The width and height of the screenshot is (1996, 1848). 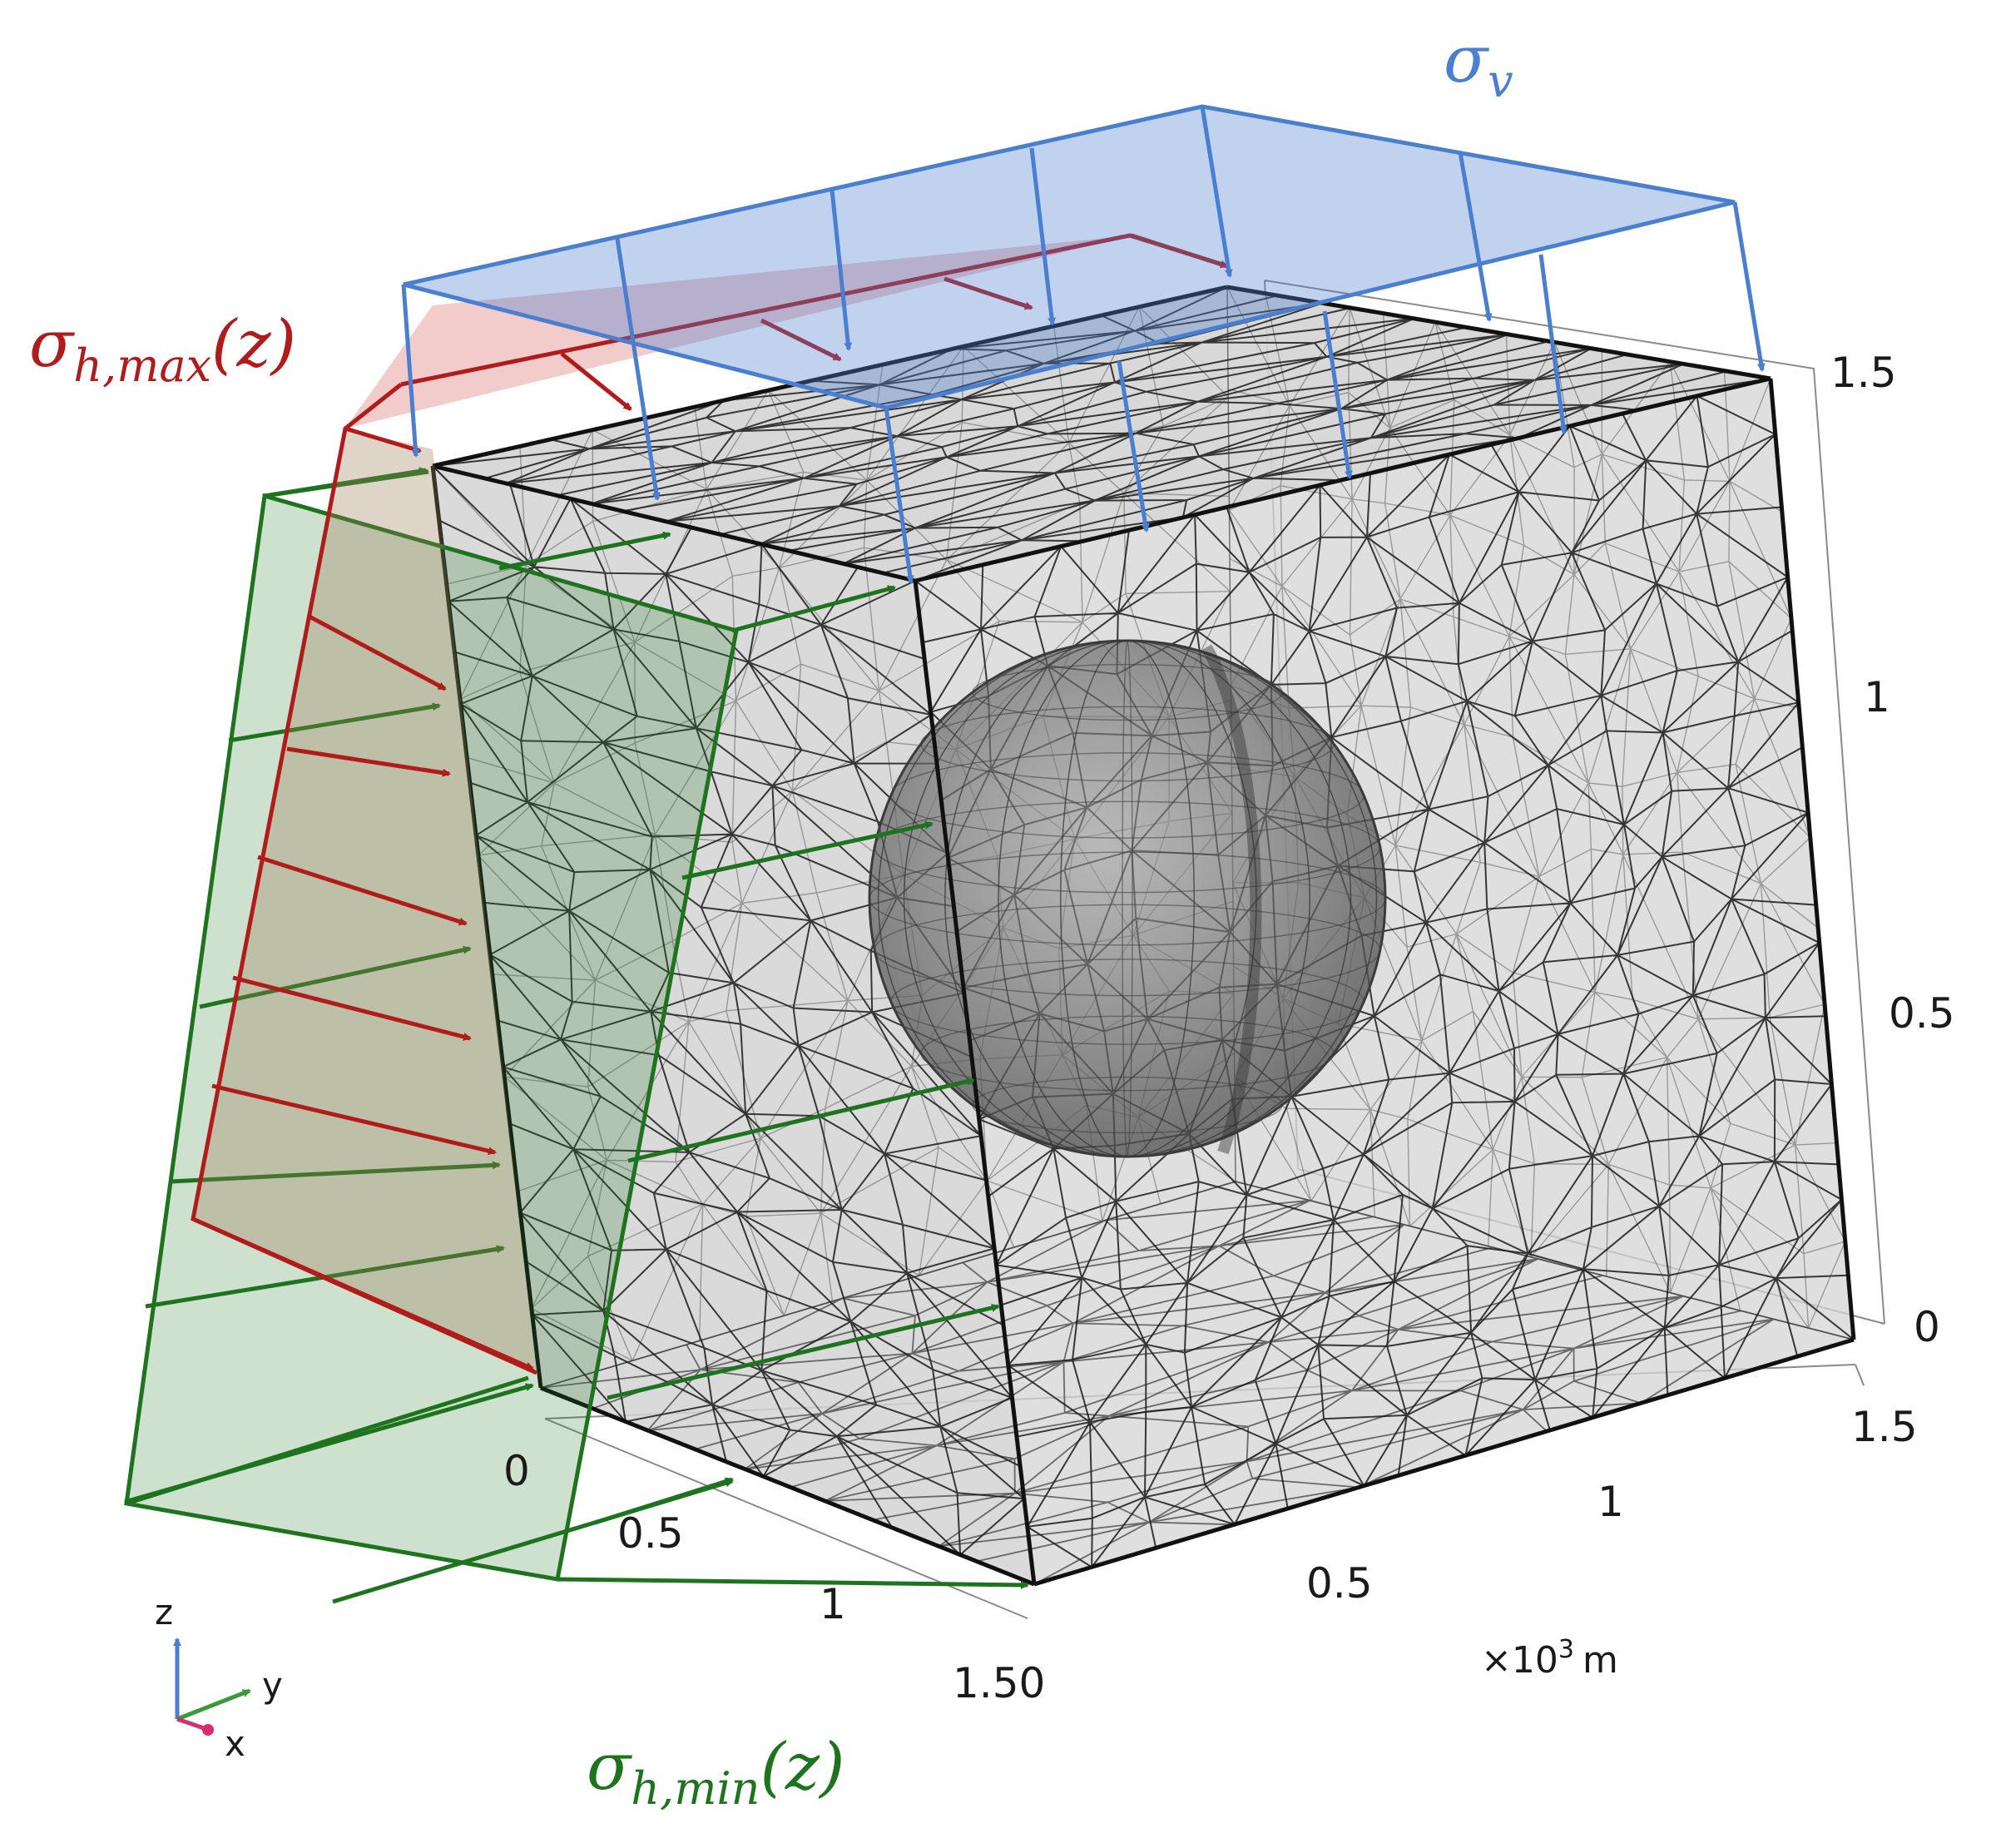 I want to click on svg-text: σh,max(z), so click(x=162, y=349).